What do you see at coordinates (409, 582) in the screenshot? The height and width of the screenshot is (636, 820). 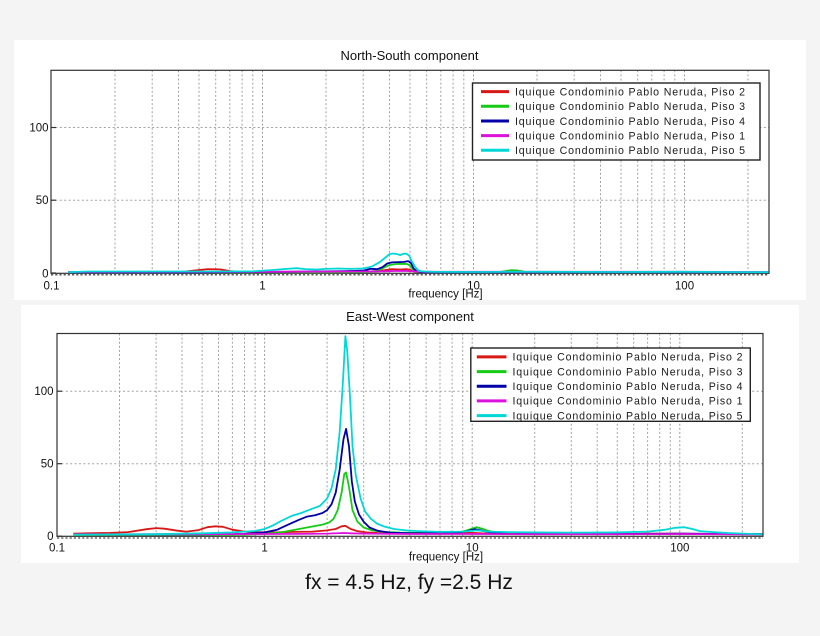 I see `svg-text: fx = 4.5 Hz, fy =2.5 Hz` at bounding box center [409, 582].